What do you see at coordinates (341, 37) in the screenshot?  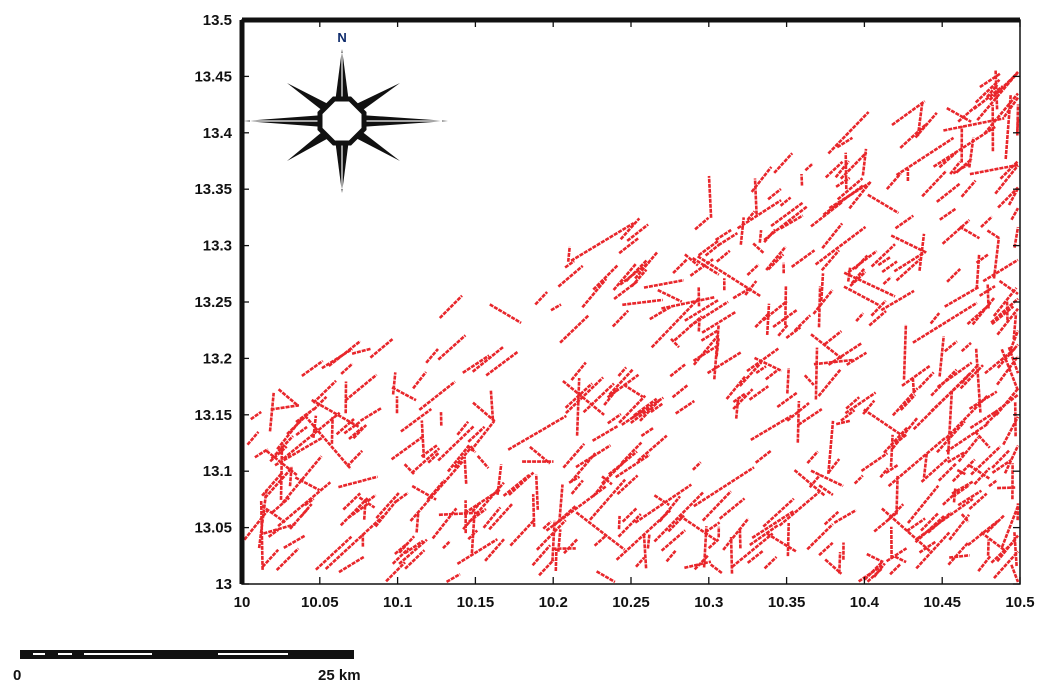 I see `north-label: N` at bounding box center [341, 37].